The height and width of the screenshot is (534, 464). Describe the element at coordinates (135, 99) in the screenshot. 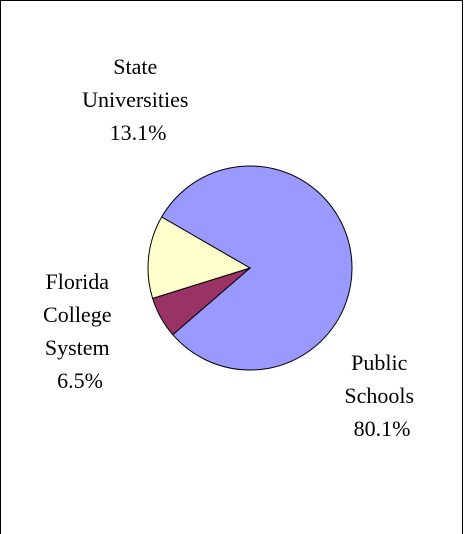

I see `label-line-2: Universities` at that location.